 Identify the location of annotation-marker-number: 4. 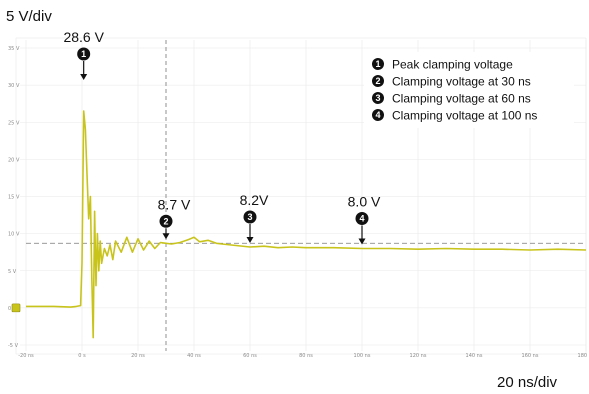
(361, 219).